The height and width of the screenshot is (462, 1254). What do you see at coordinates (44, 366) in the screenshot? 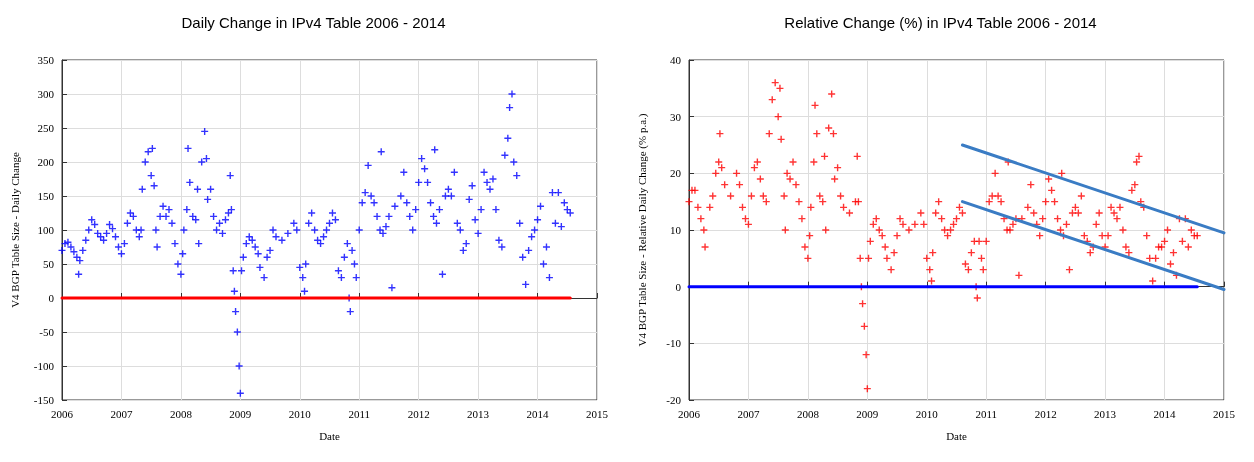
I see `y-tick-label: -100` at bounding box center [44, 366].